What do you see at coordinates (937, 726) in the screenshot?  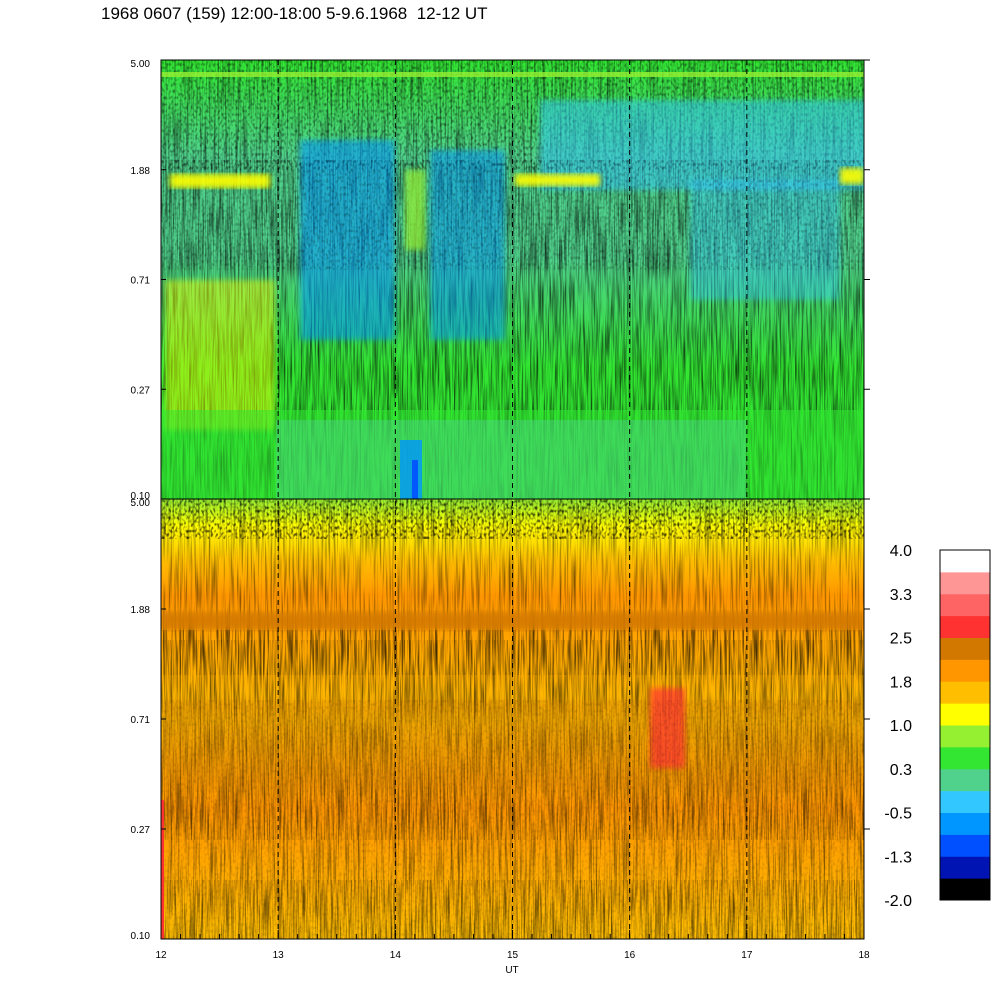 I see `colorbar: 4.0 3.3 2.5 1.8 1.0 0.3 -0.5 -1.3 -2.0` at bounding box center [937, 726].